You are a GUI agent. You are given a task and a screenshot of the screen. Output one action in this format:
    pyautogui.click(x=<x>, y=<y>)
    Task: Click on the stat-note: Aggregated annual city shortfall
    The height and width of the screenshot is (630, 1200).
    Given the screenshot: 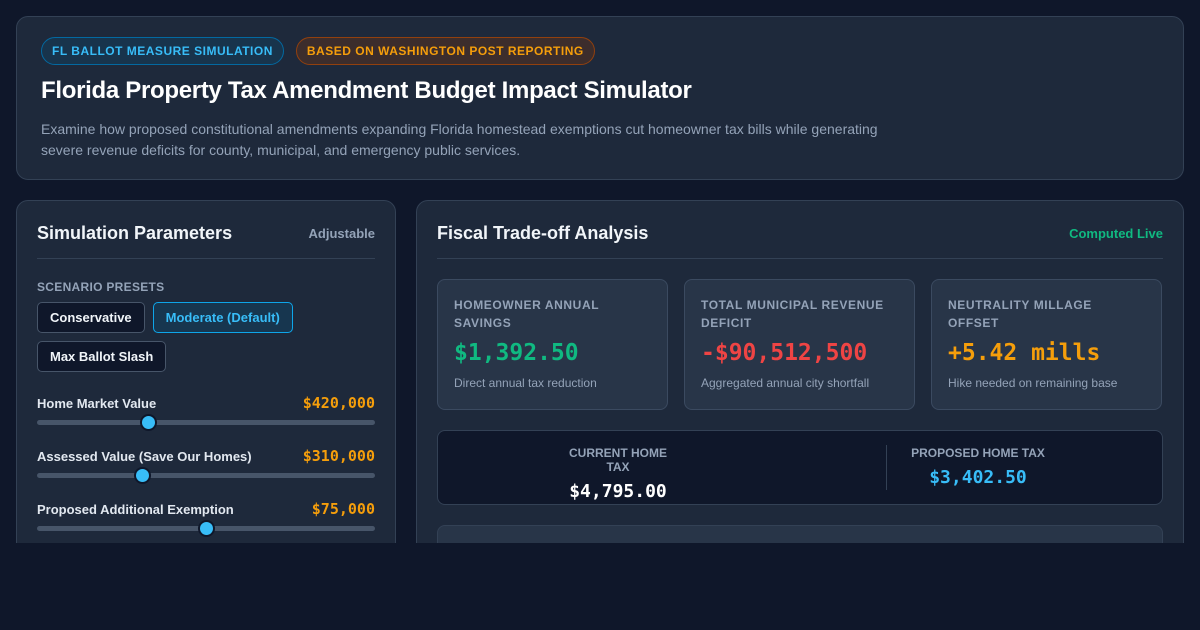 What is the action you would take?
    pyautogui.click(x=785, y=383)
    